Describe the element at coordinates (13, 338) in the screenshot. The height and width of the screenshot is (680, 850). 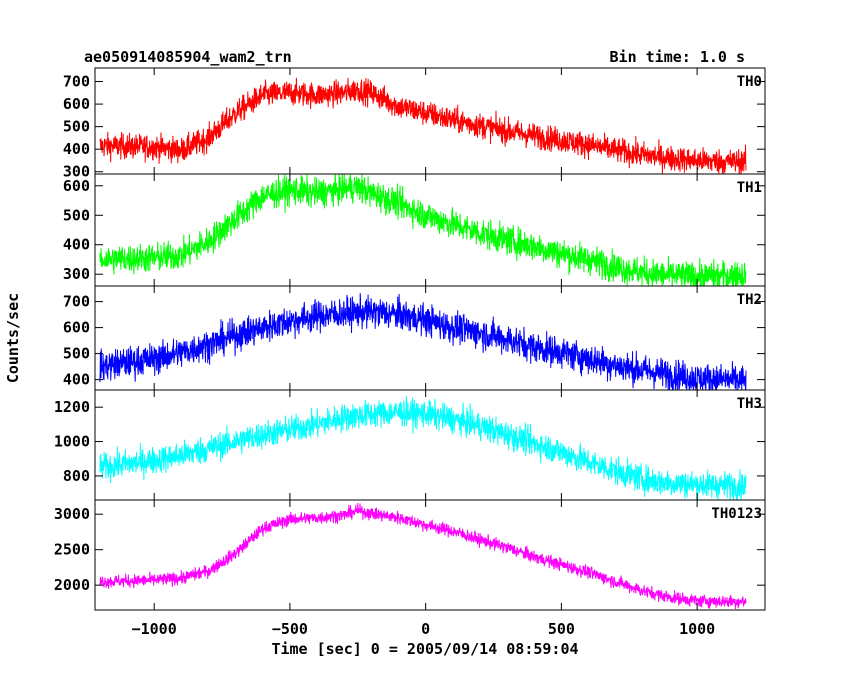
I see `y-axis-title: Counts/sec` at that location.